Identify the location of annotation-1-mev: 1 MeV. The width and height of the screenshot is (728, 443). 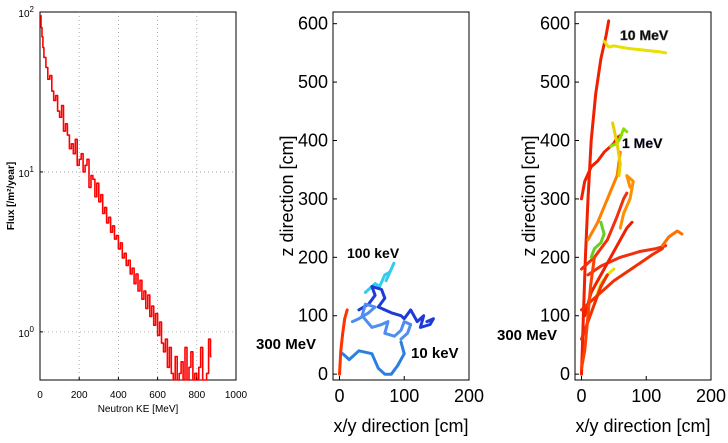
(642, 143).